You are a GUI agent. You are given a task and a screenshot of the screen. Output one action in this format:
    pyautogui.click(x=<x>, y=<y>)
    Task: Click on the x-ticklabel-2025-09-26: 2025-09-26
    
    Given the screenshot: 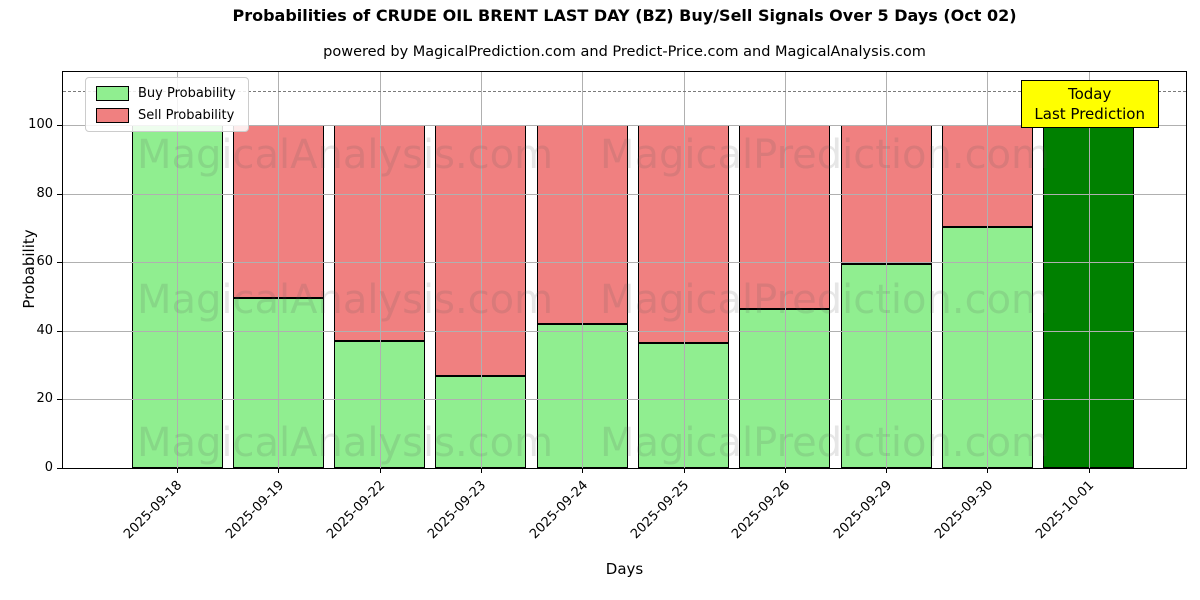 What is the action you would take?
    pyautogui.click(x=761, y=510)
    